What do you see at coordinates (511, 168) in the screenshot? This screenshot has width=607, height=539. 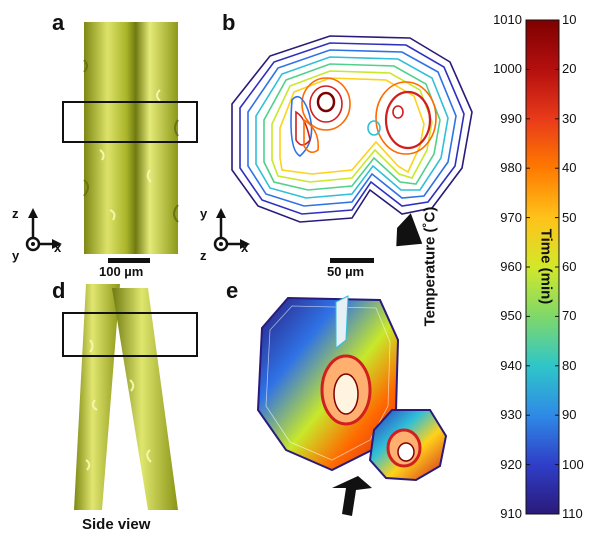 I see `temperature-tick-label: 980` at bounding box center [511, 168].